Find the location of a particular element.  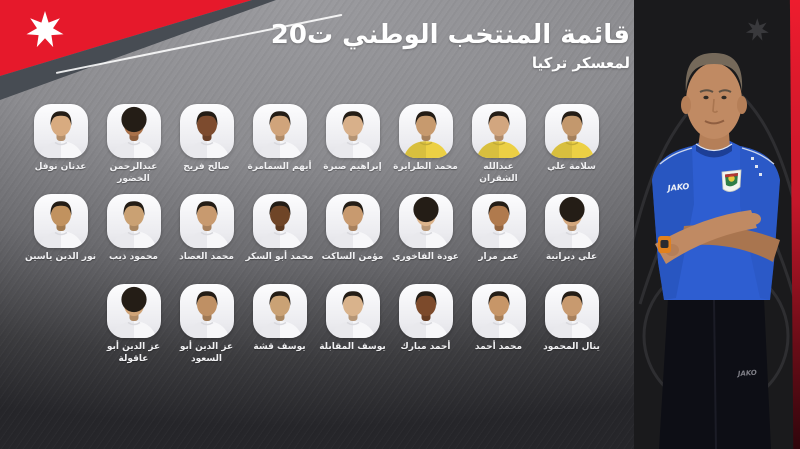

player-card: محمد الطرايرة is located at coordinates (425, 149).